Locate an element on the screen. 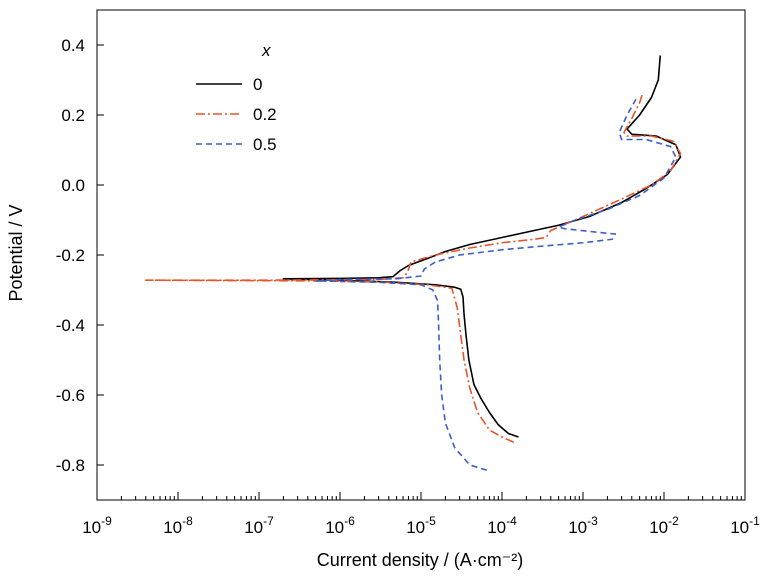  y-axis: 0.4 0.2 0.0 -0.2 -0.4 -0.6 -0.8 is located at coordinates (80, 255).